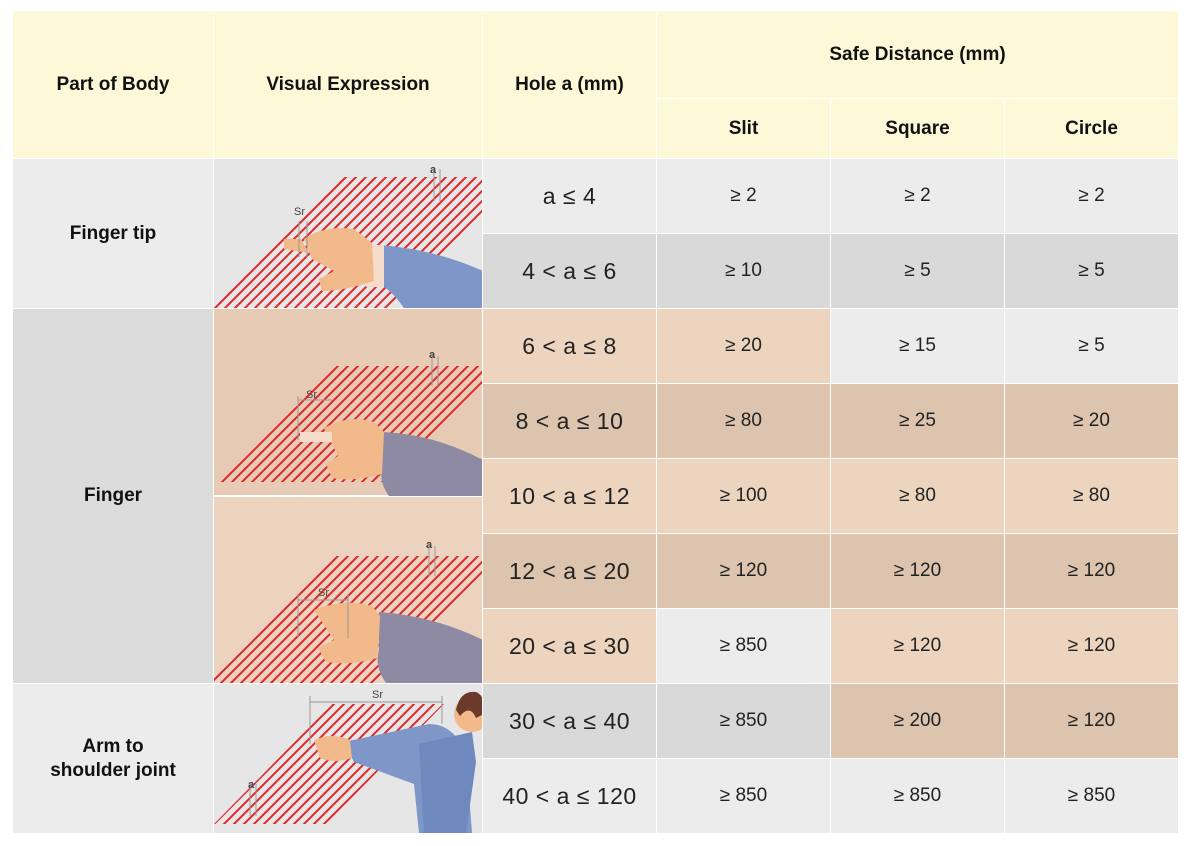 The width and height of the screenshot is (1192, 846). What do you see at coordinates (569, 271) in the screenshot?
I see `hole-cell: 4 < a ≤ 6` at bounding box center [569, 271].